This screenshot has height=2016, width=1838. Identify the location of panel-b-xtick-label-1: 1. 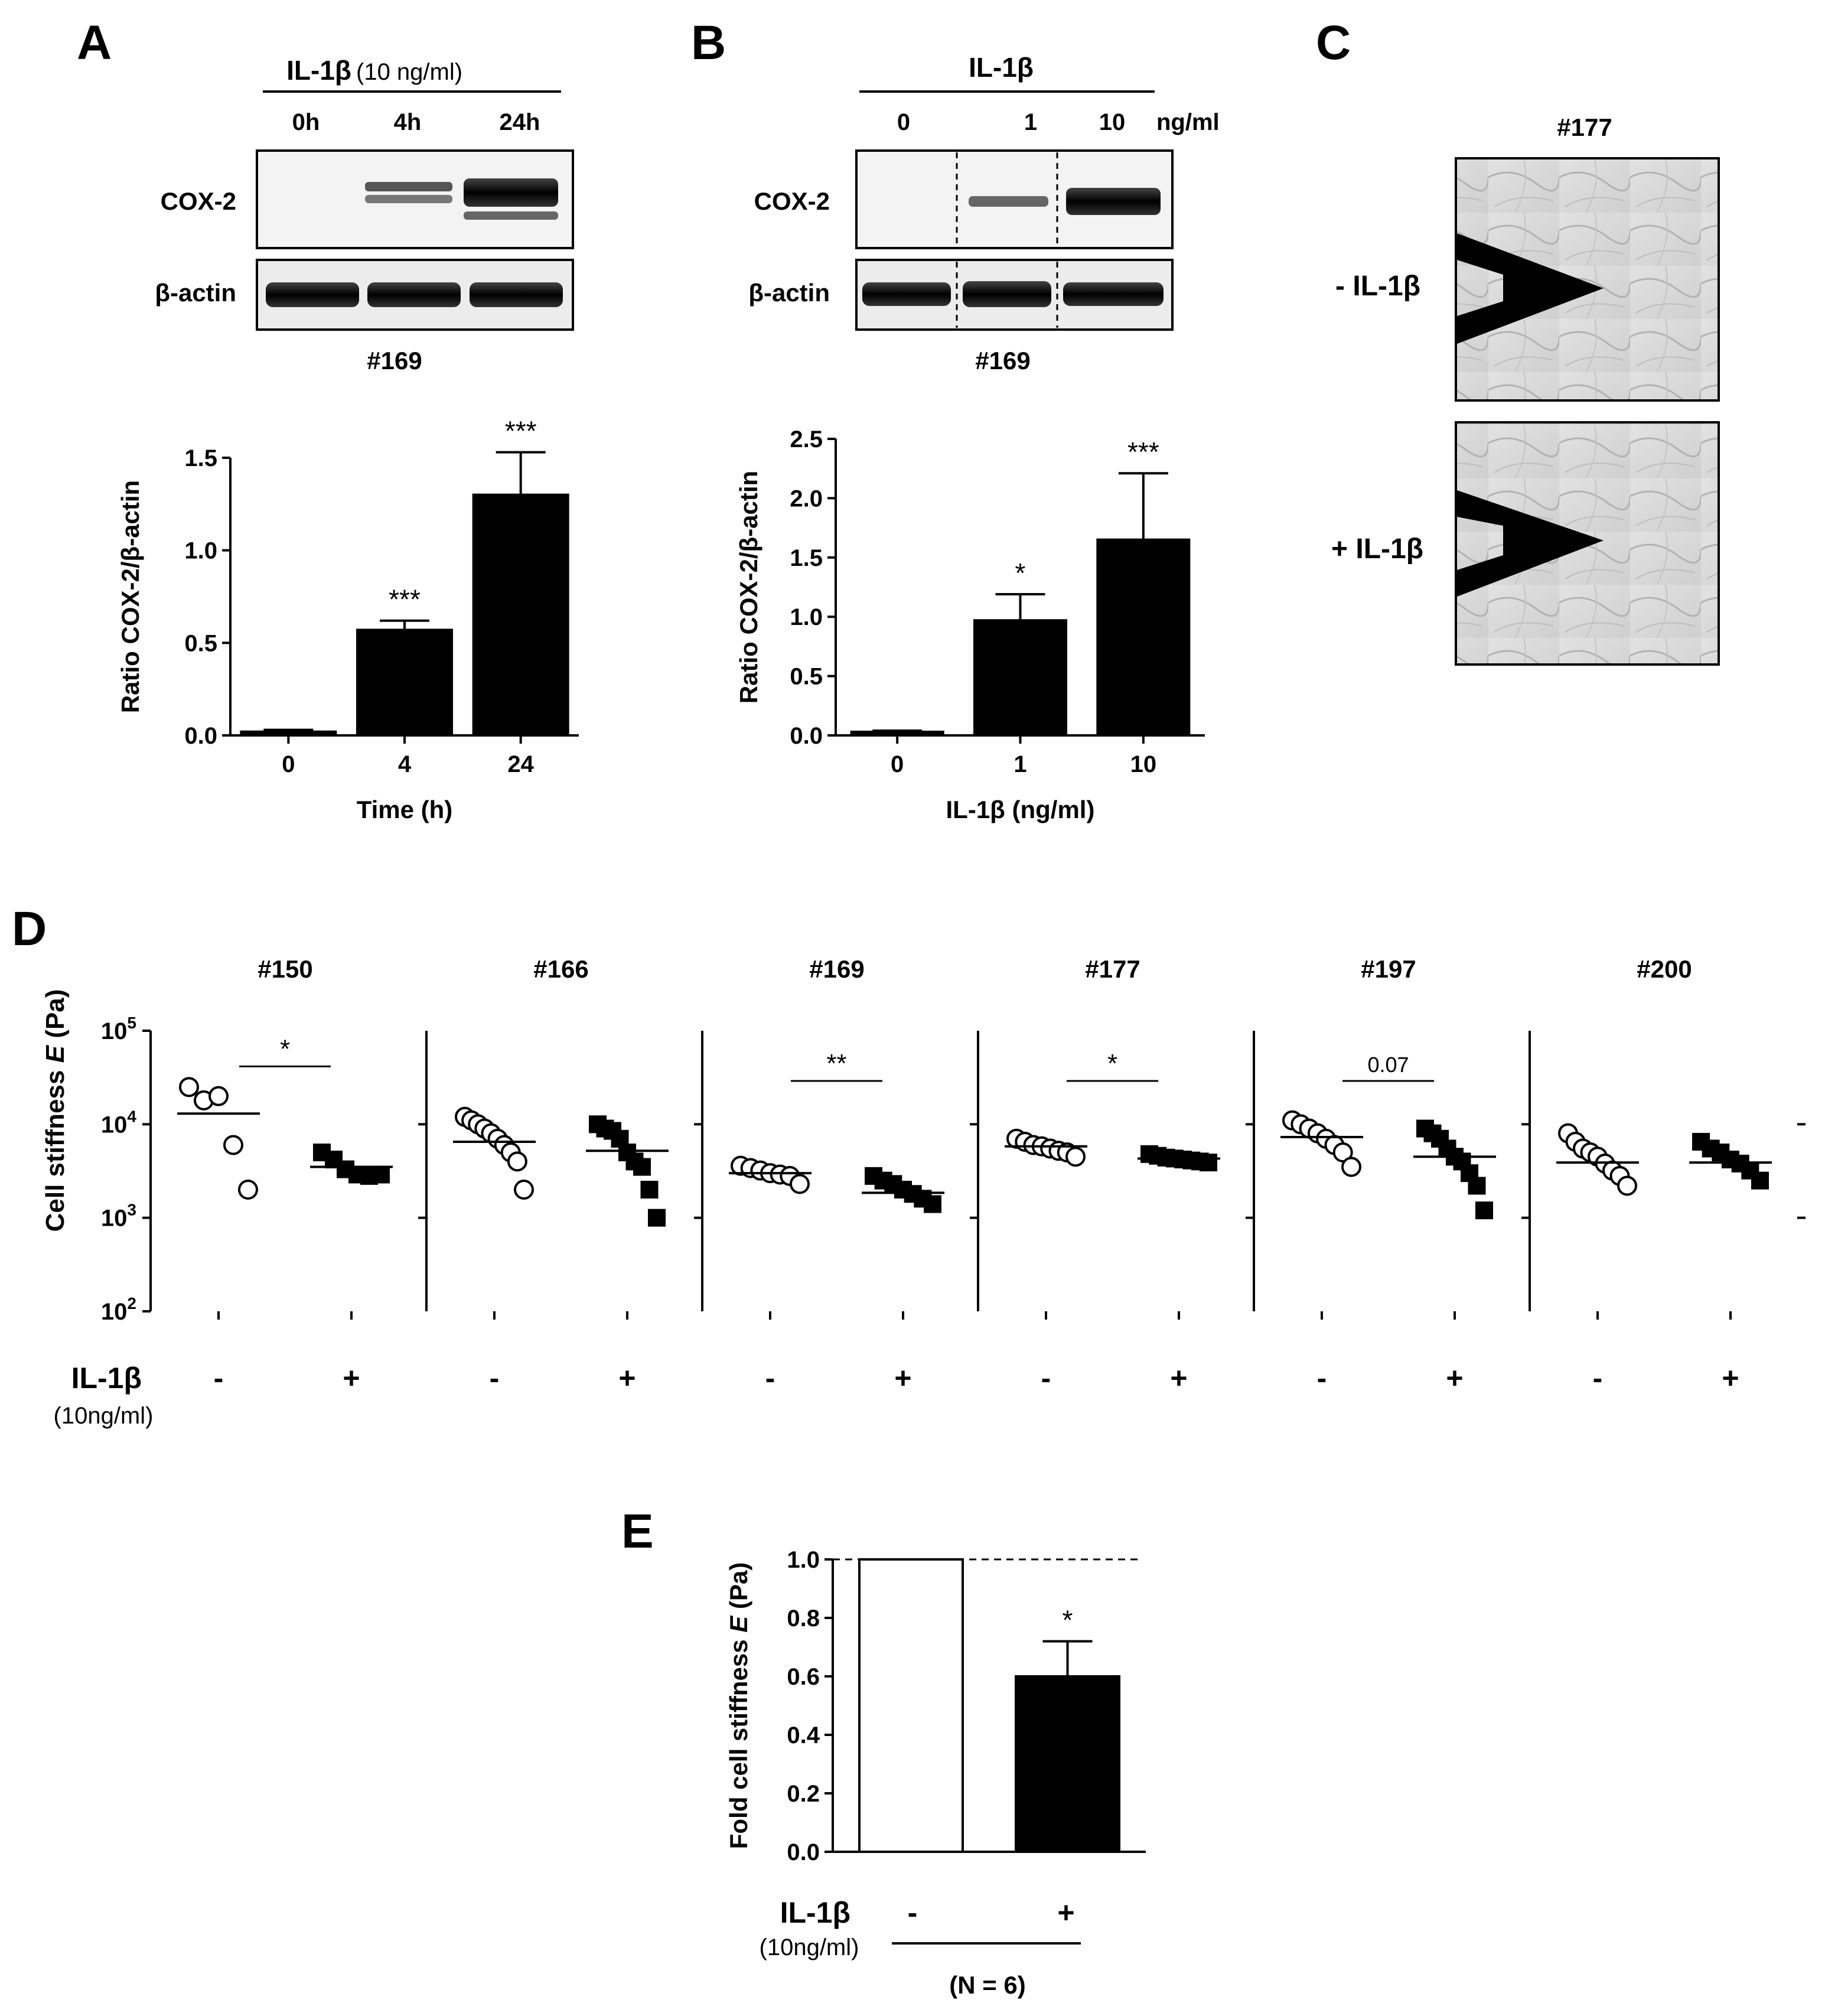
(1019, 764).